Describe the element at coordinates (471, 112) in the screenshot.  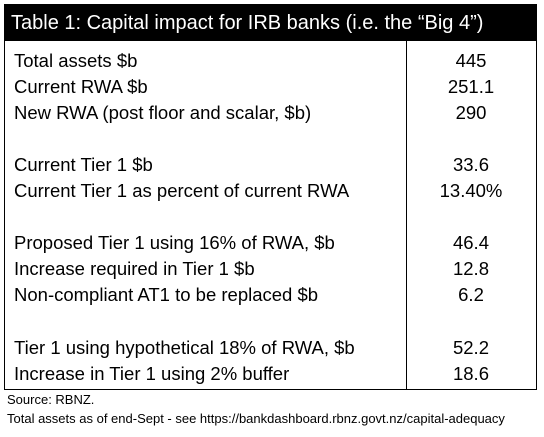
I see `row-value: 290` at that location.